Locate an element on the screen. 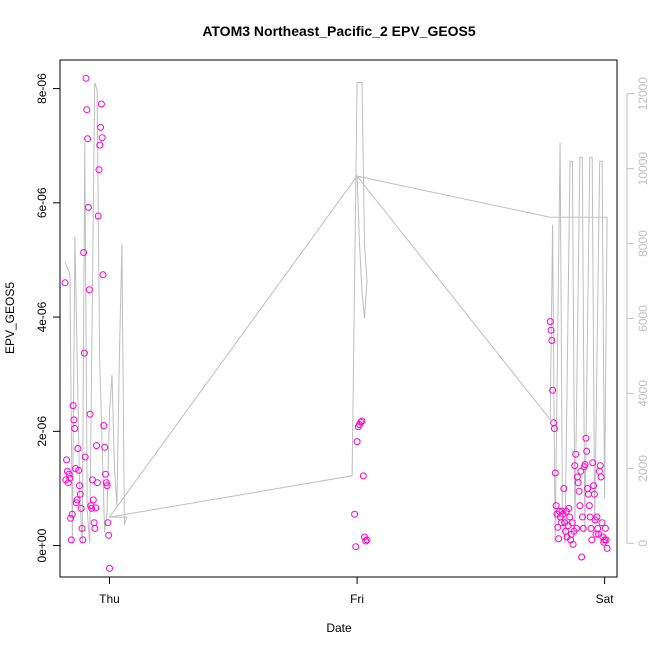 This screenshot has width=650, height=650. y2-tick-label: 6000 is located at coordinates (643, 318).